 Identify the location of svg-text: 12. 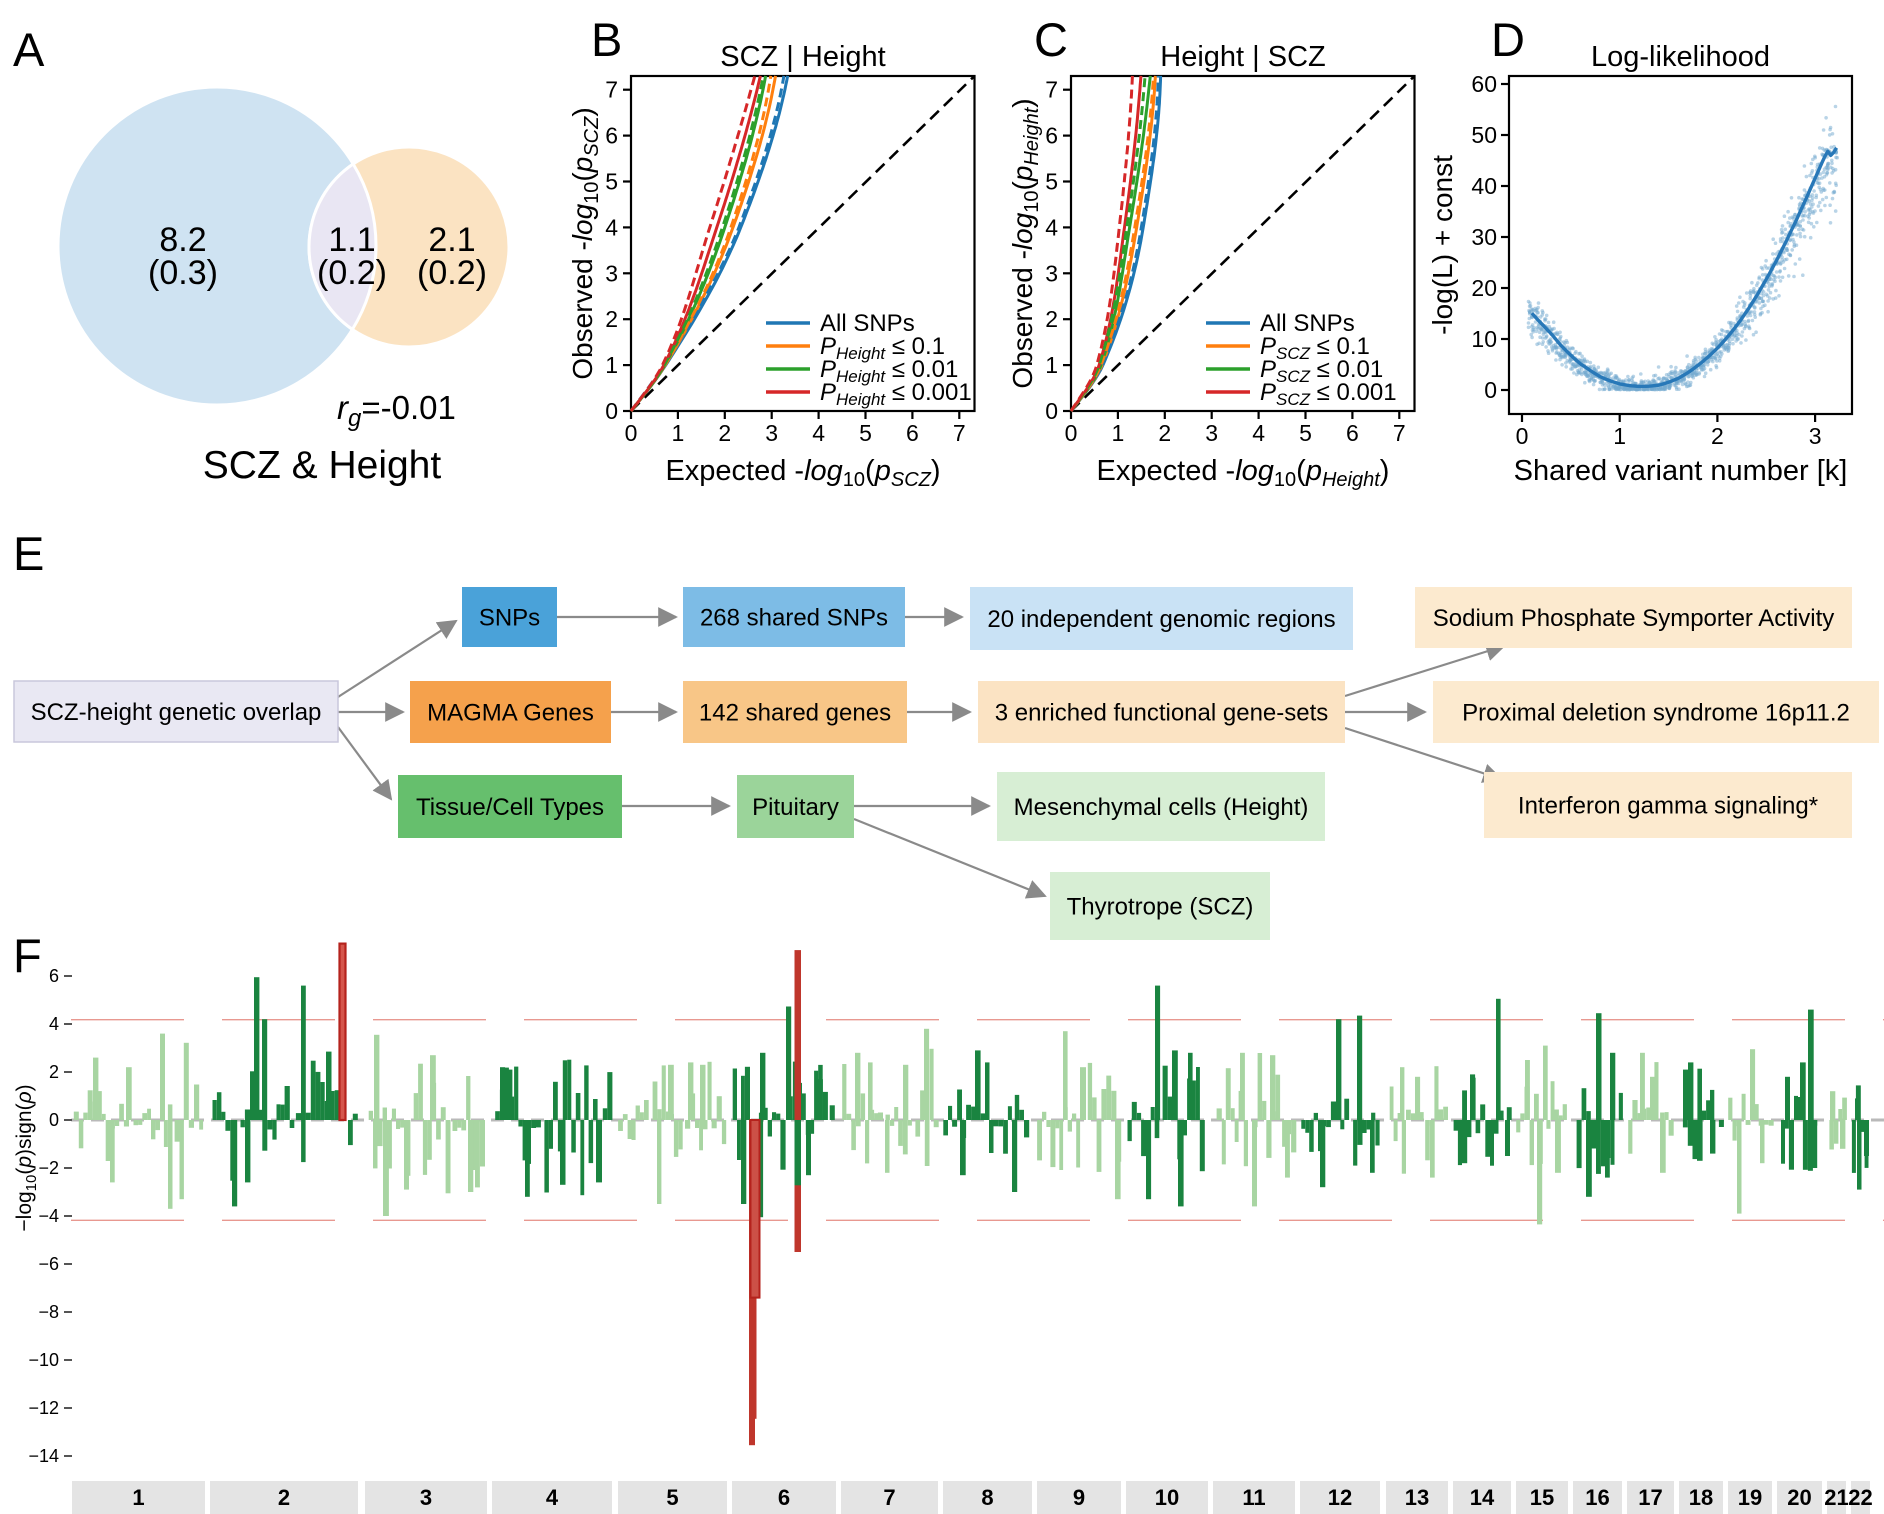
(1340, 1497).